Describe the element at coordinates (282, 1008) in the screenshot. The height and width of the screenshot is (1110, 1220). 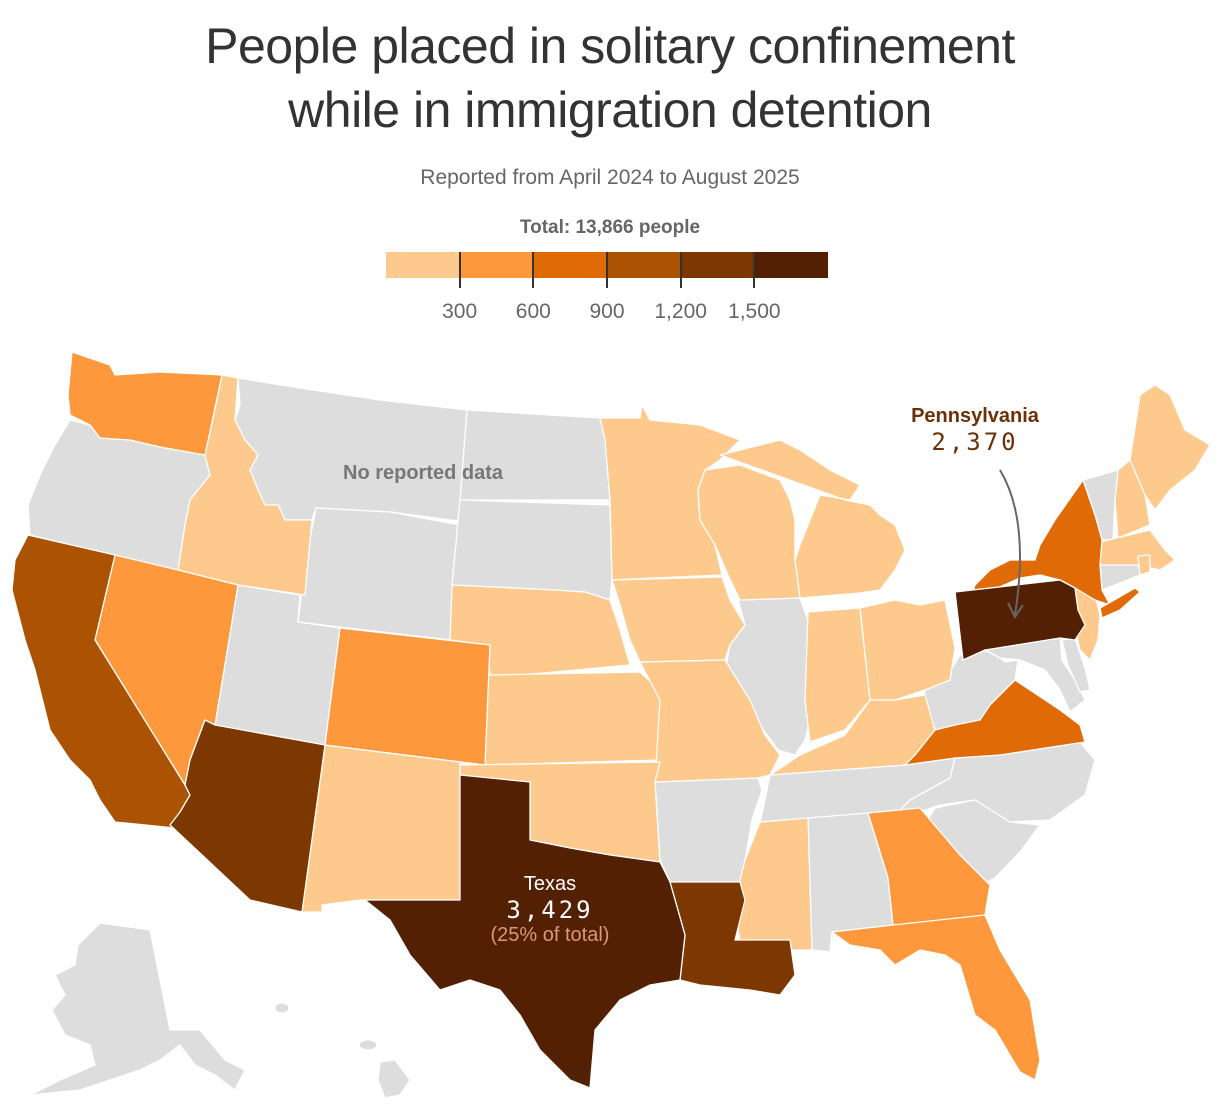
I see `state-hawaii-oahu` at that location.